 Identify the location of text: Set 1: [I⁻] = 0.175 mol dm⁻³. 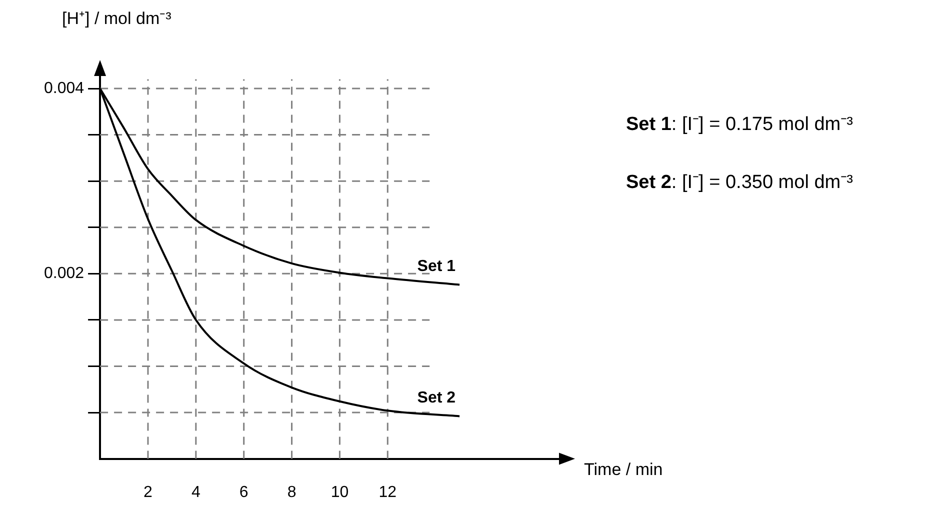
(739, 124).